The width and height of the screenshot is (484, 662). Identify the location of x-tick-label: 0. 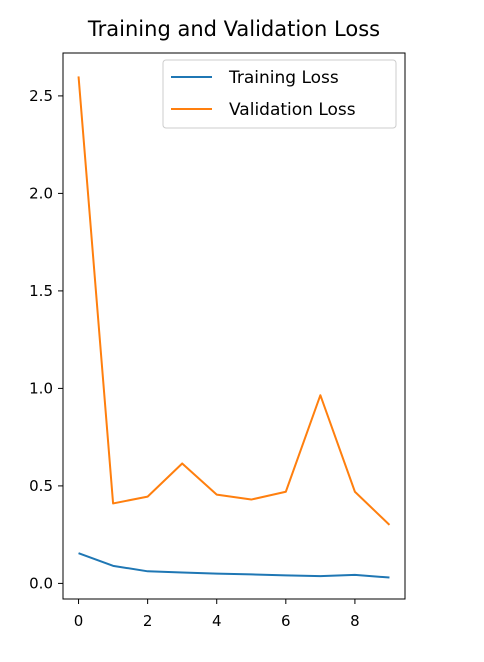
(79, 621).